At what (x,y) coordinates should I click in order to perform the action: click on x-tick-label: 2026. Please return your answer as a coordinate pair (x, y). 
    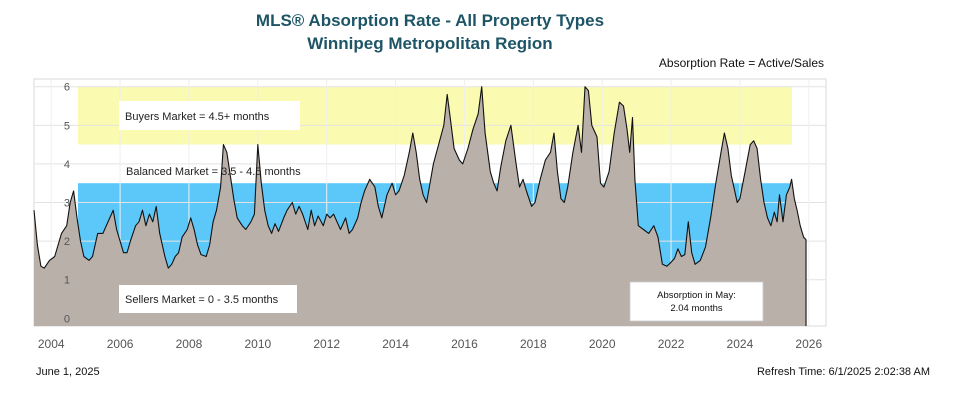
    Looking at the image, I should click on (808, 344).